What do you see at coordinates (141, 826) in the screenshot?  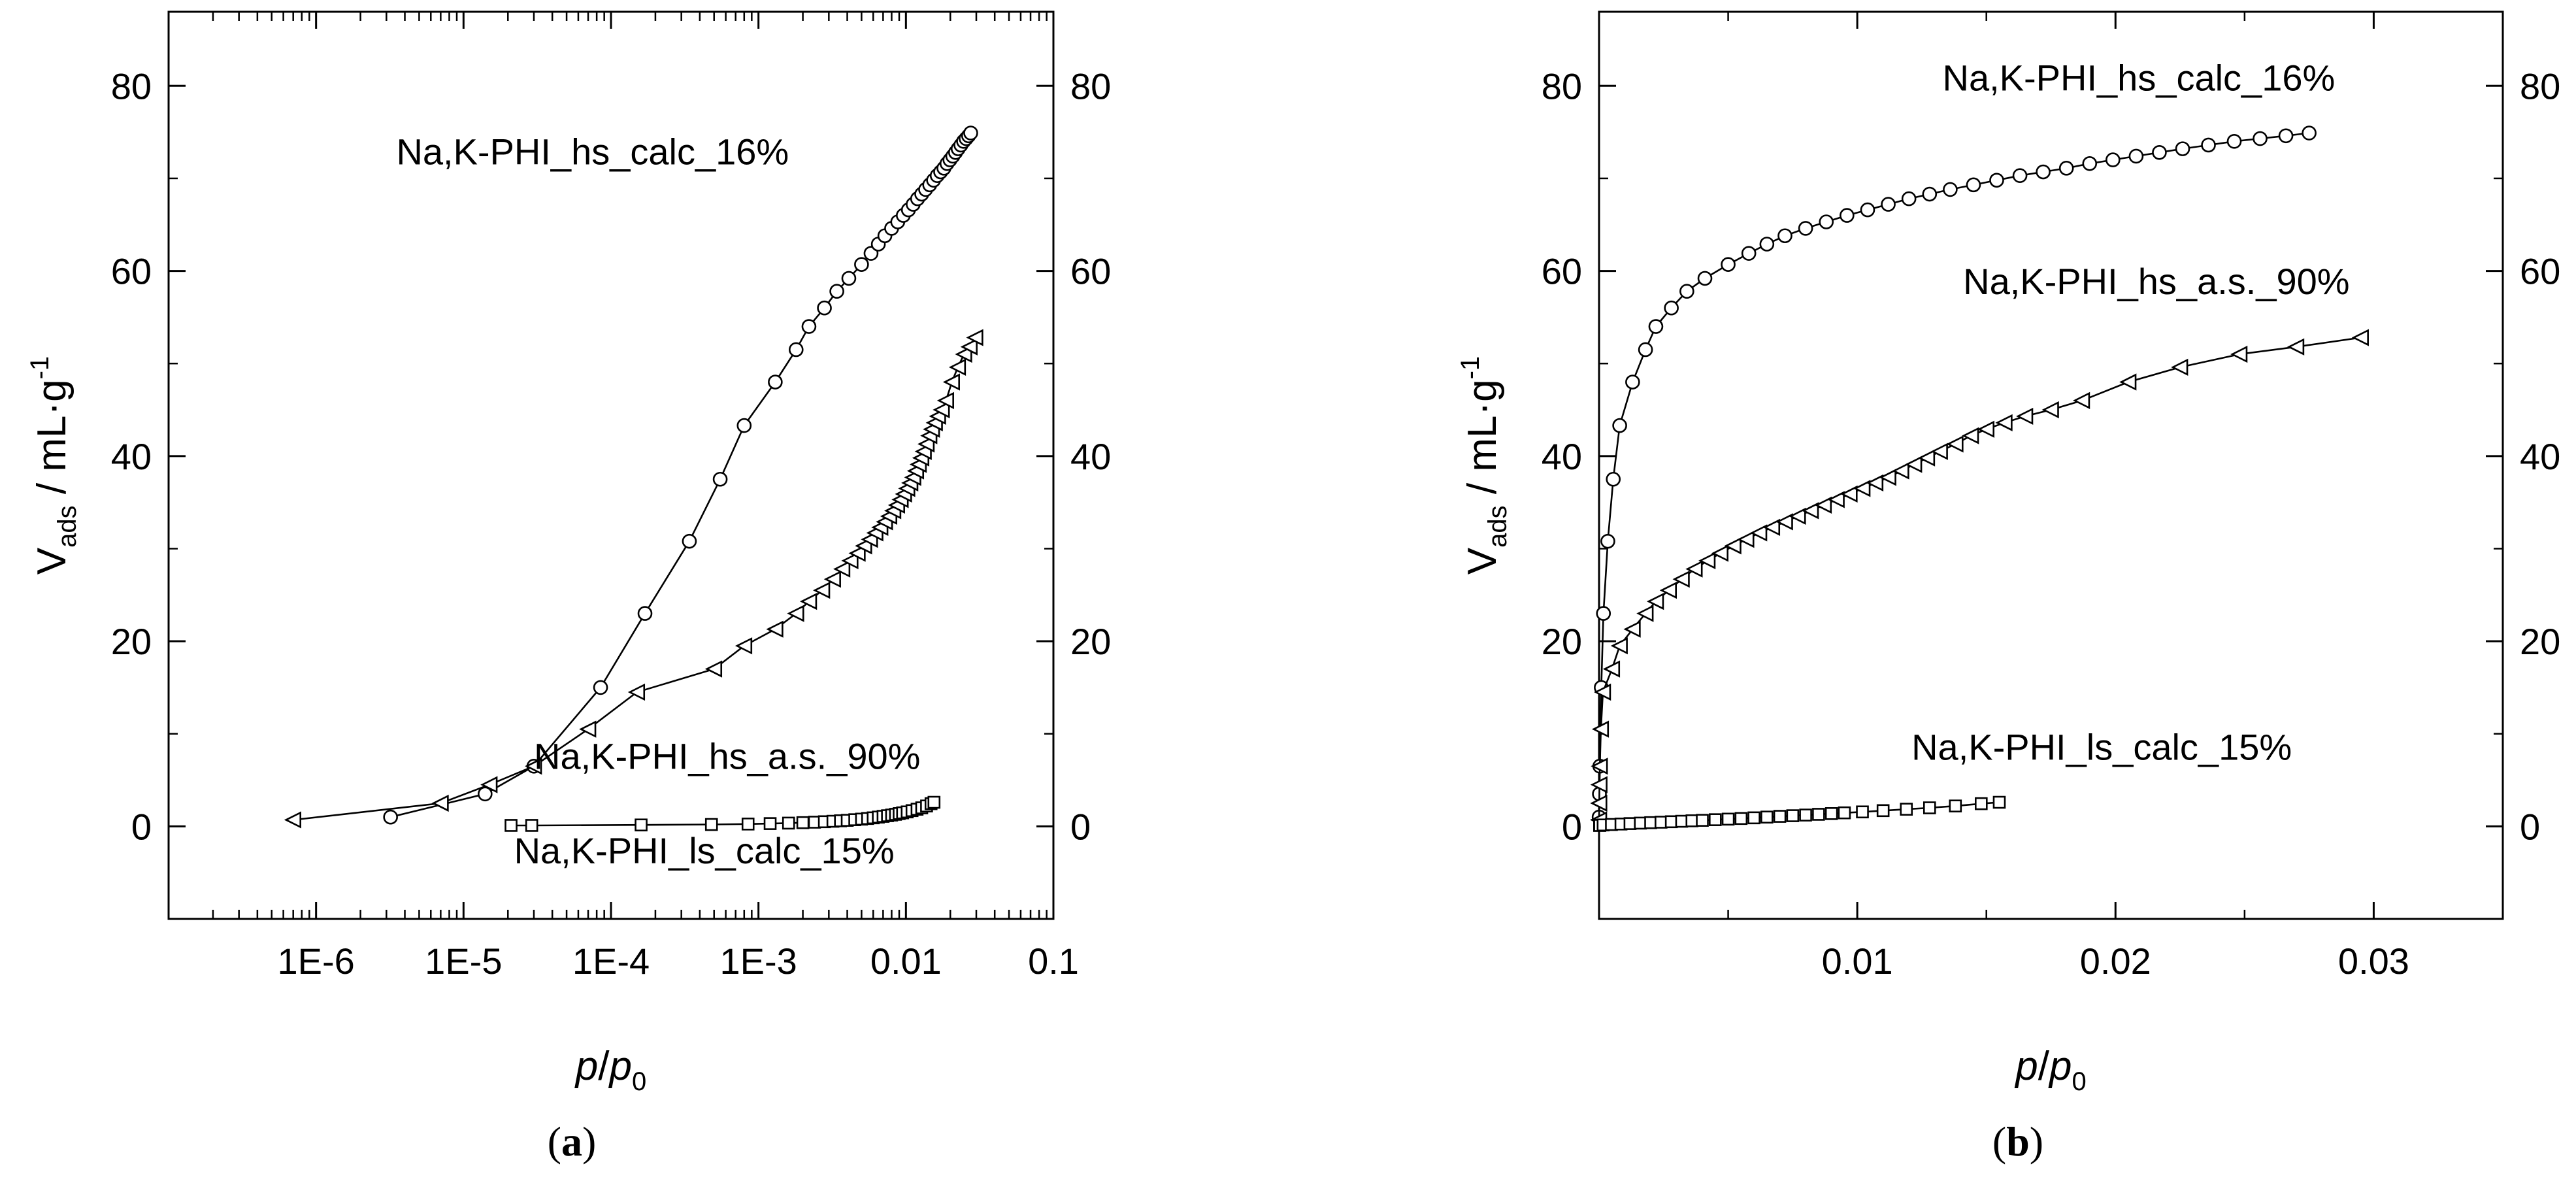 I see `y-tick-label-left: 0` at bounding box center [141, 826].